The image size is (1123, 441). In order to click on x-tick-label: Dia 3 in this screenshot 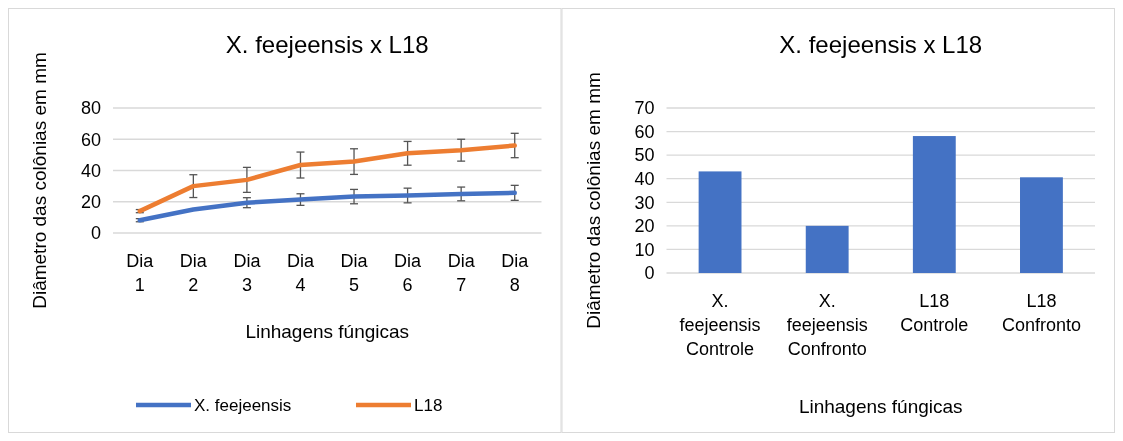, I will do `click(247, 273)`.